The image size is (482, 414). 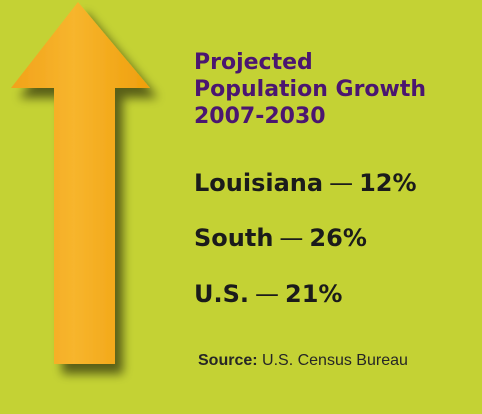 I want to click on source-label: Source:, so click(x=228, y=360).